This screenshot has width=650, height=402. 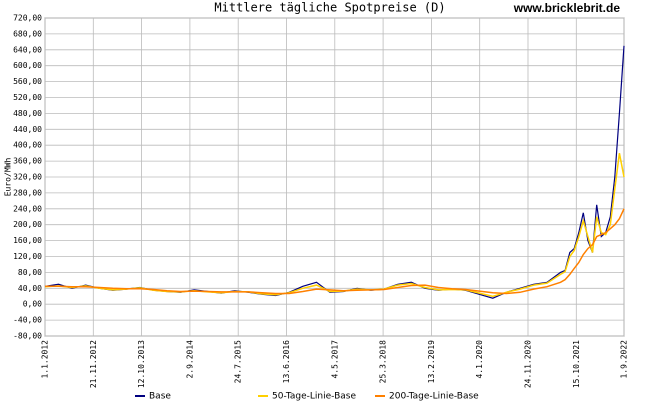 I want to click on y-tick-label: 320,00, so click(x=27, y=177).